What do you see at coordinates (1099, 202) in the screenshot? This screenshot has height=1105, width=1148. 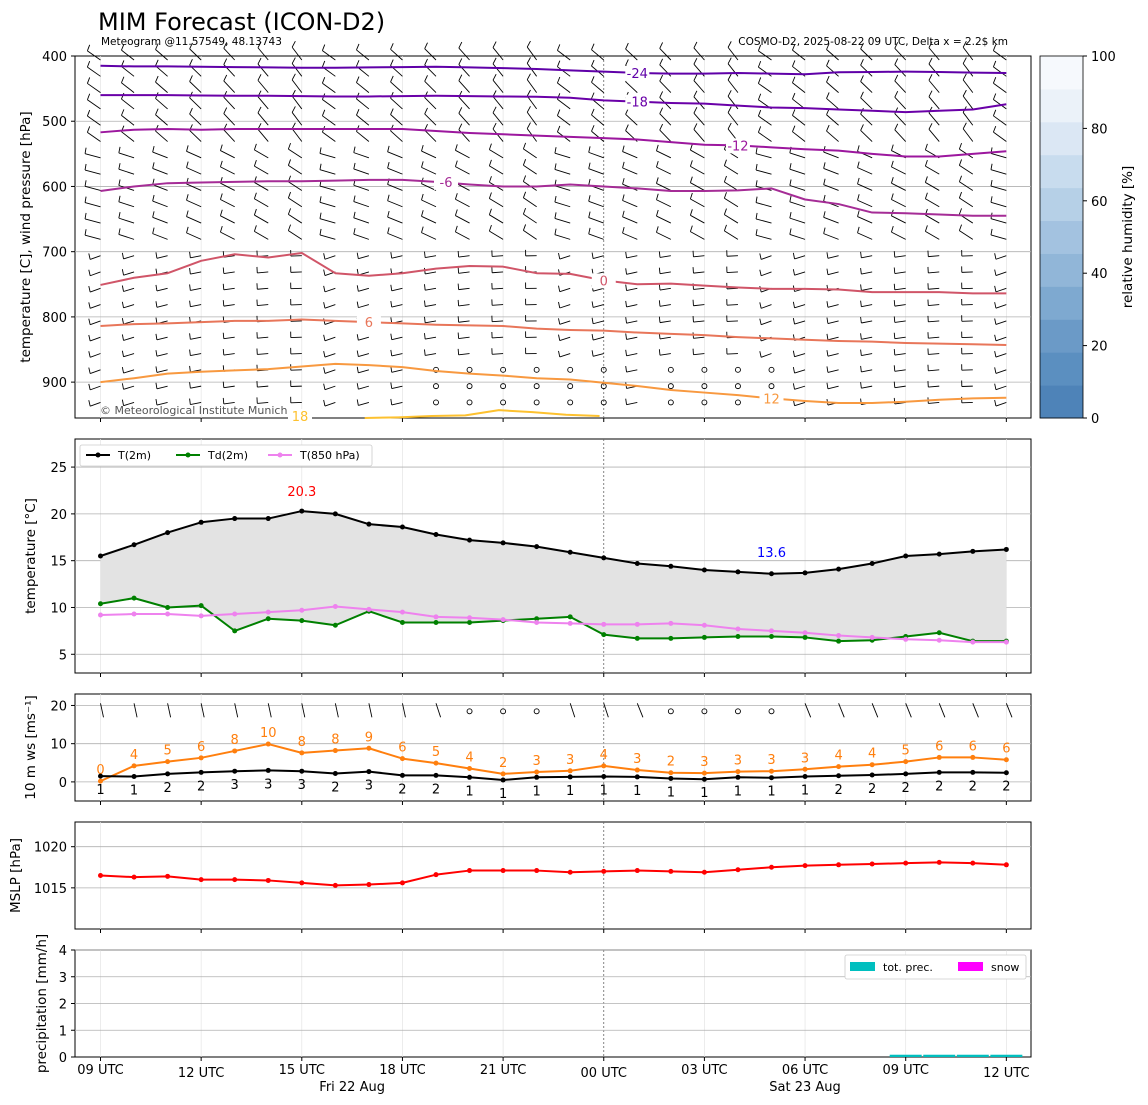 I see `colorbar-tick-label: 60` at bounding box center [1099, 202].